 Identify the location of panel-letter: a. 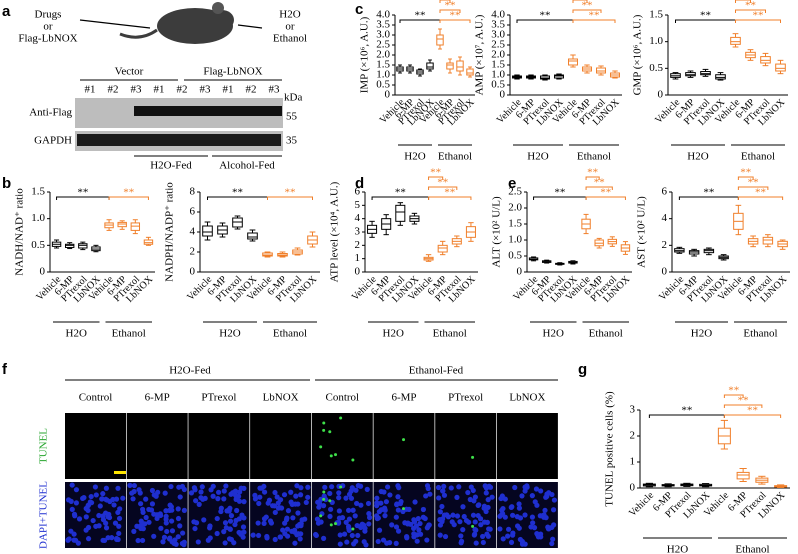
(6, 11).